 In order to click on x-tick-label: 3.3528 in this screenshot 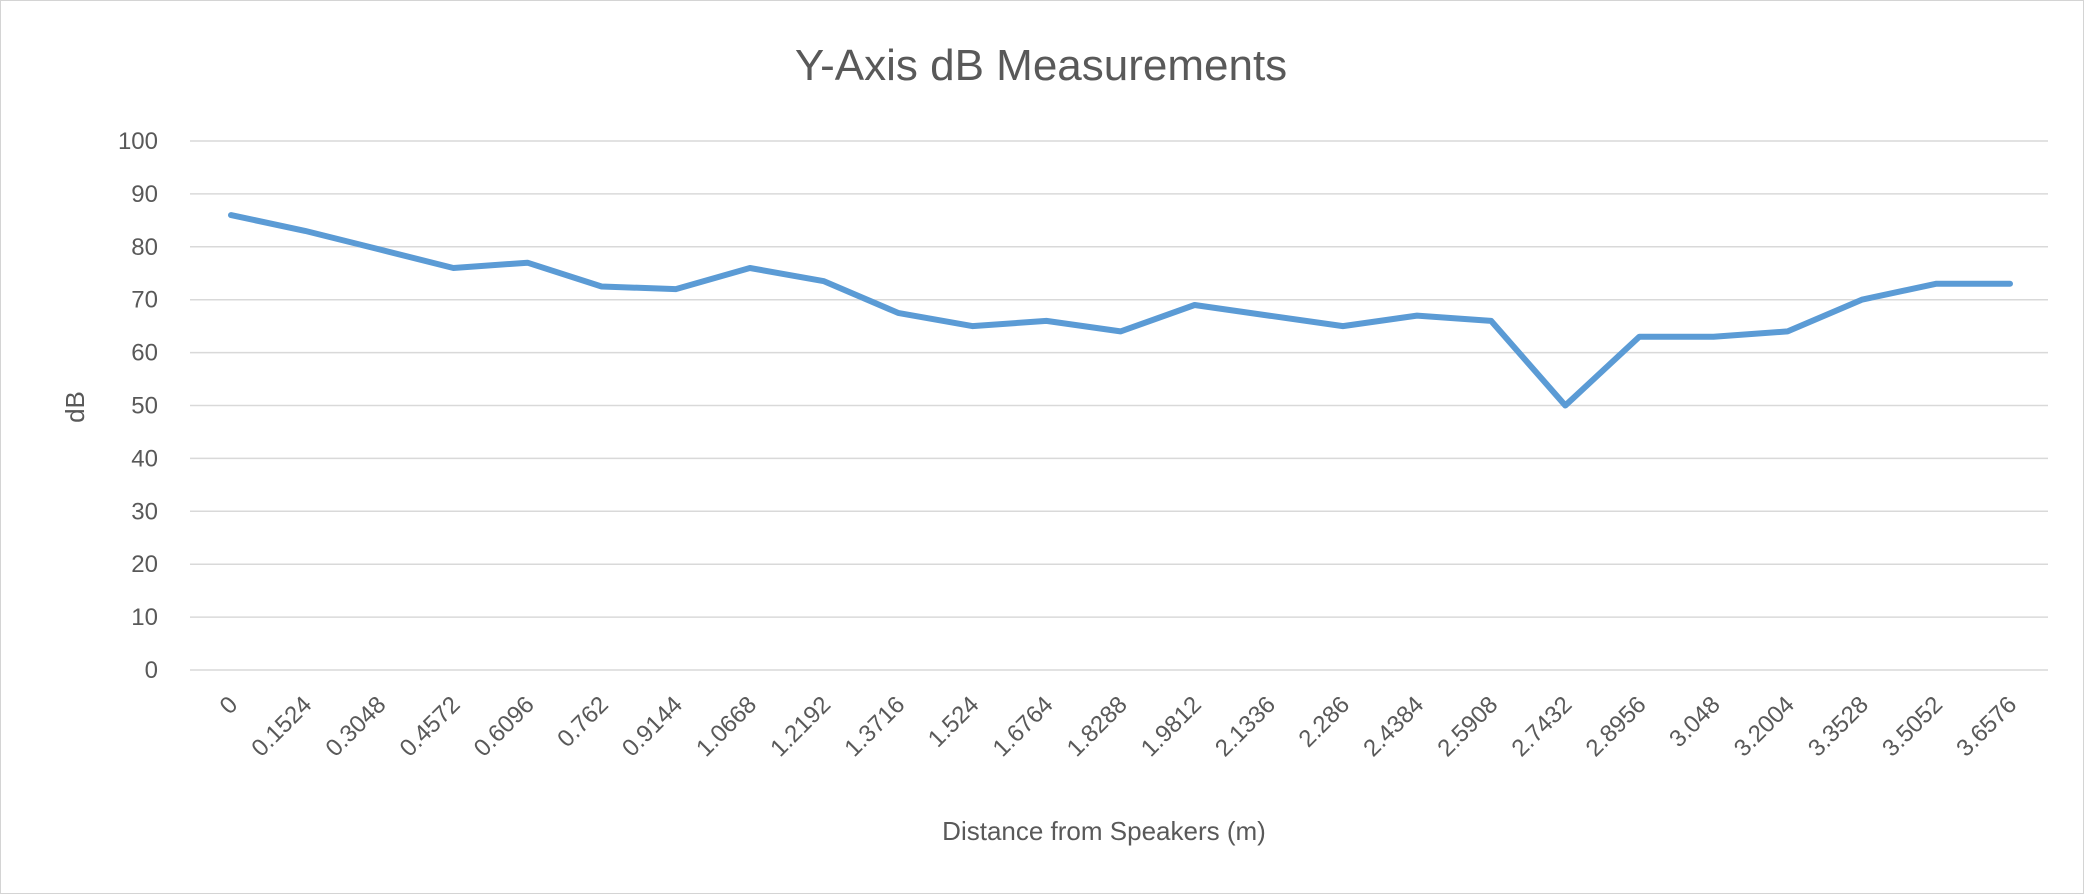, I will do `click(1838, 726)`.